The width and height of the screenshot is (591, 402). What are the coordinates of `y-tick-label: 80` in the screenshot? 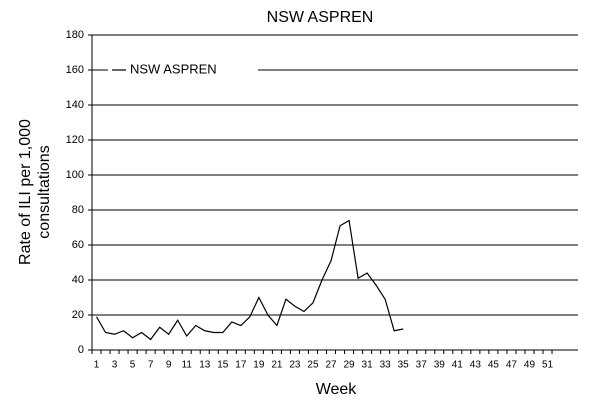 It's located at (78, 210).